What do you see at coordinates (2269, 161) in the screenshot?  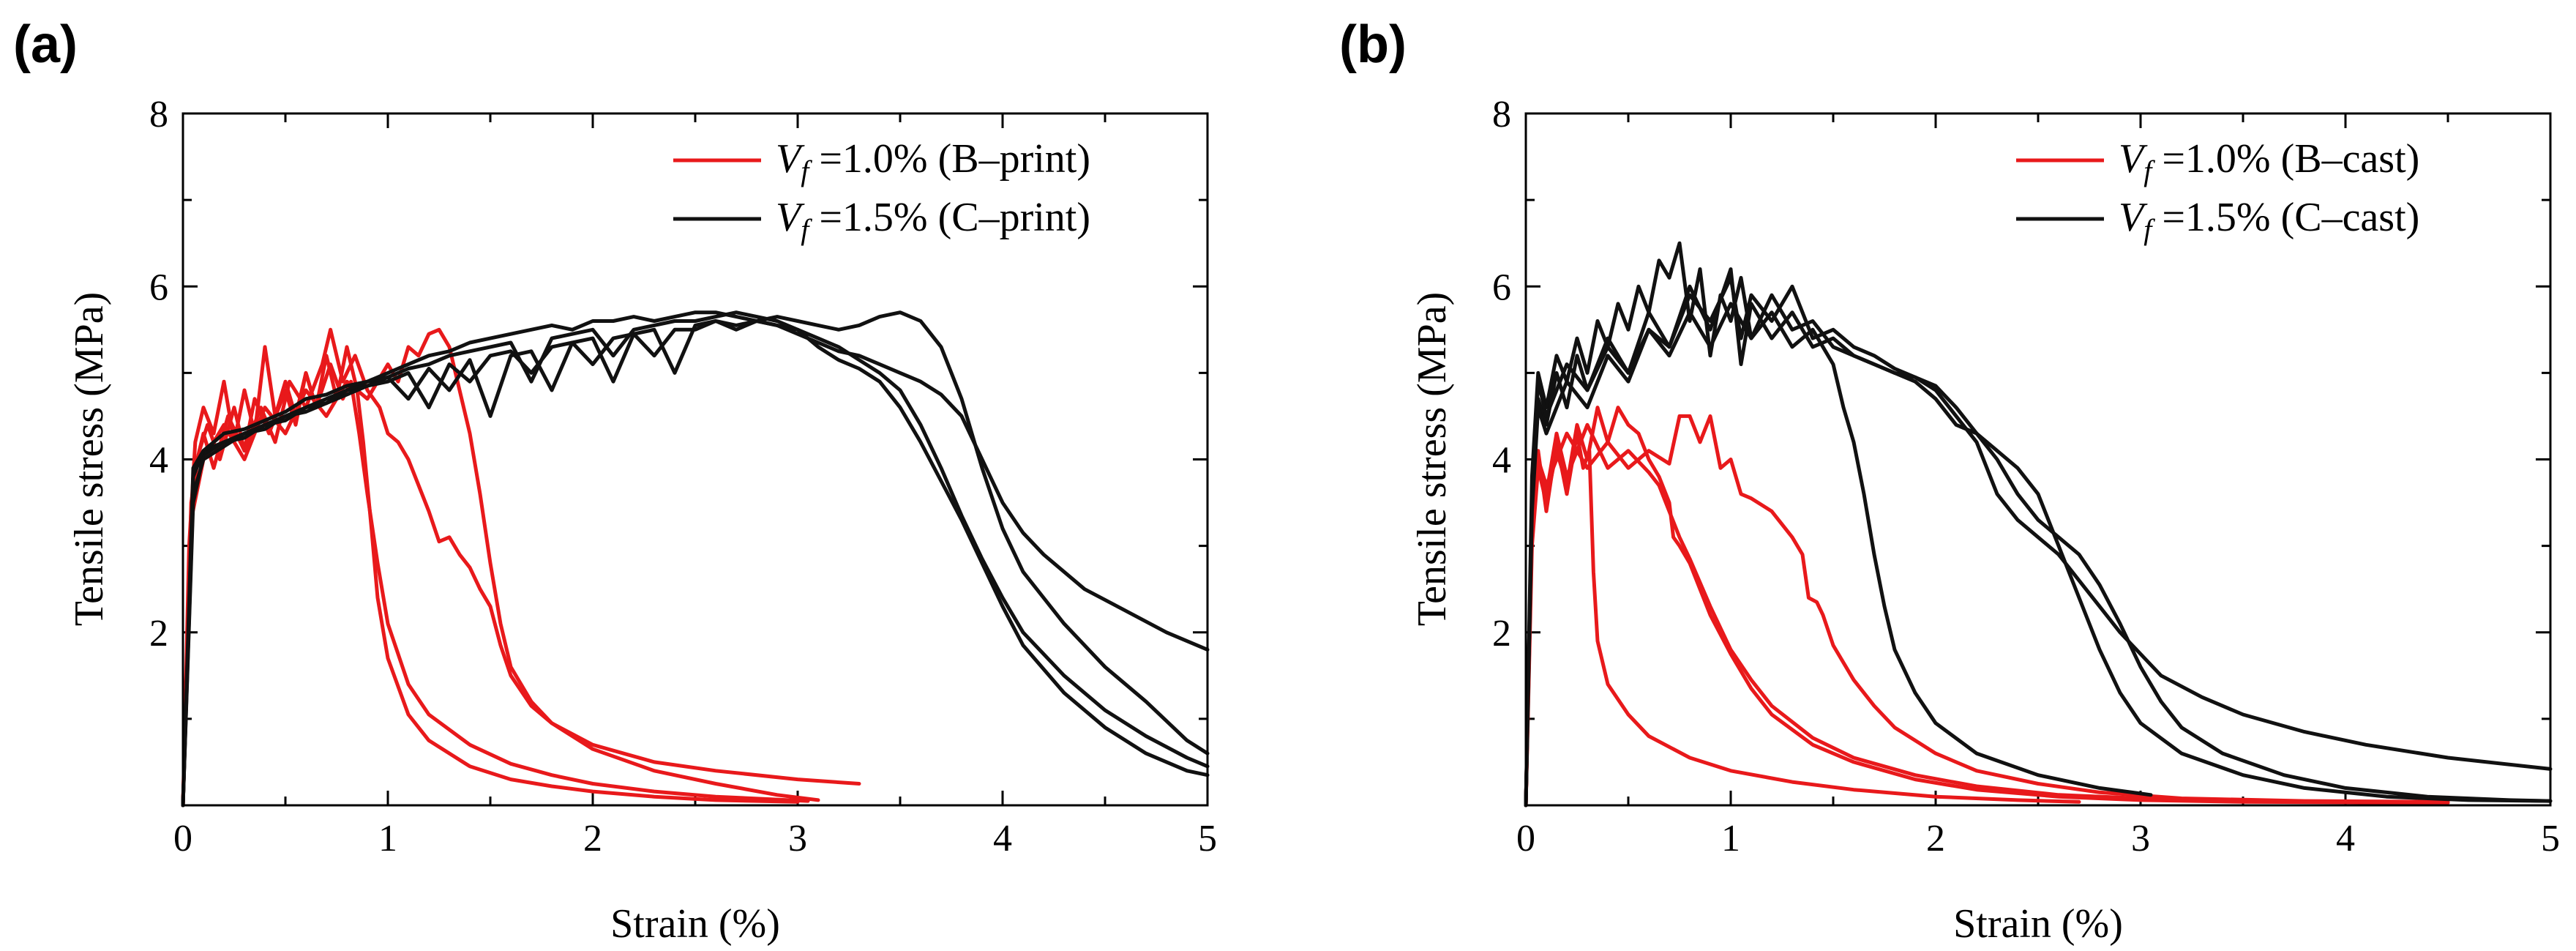 I see `legend-entry: Vf =1.0% (B–cast)` at bounding box center [2269, 161].